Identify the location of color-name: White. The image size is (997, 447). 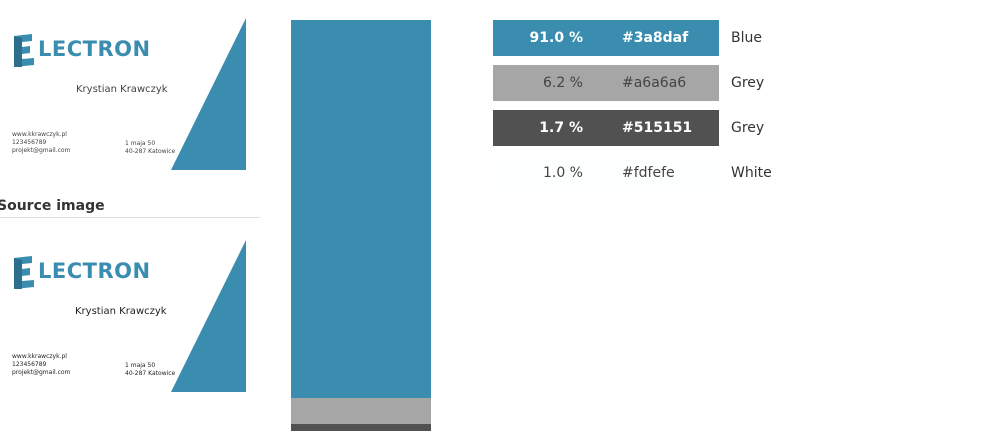
(751, 173).